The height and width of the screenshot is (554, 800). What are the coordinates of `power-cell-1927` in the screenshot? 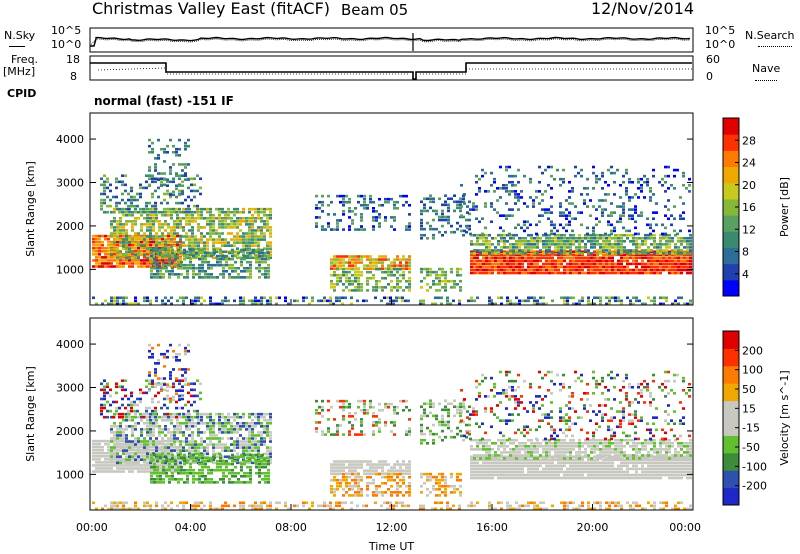 It's located at (471, 270).